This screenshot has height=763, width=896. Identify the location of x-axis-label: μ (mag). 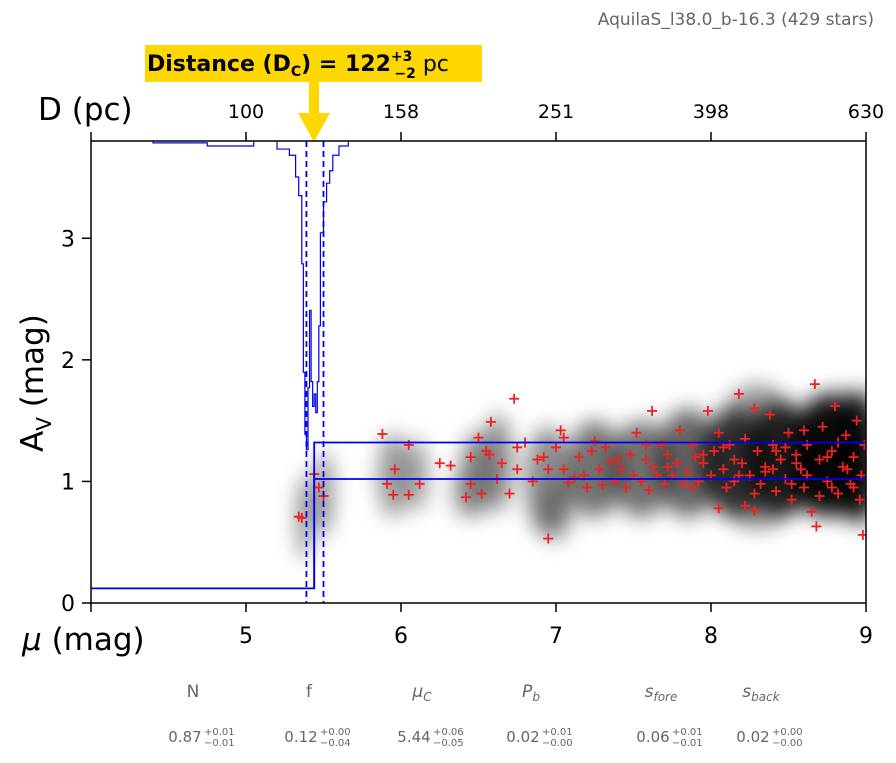
(83, 640).